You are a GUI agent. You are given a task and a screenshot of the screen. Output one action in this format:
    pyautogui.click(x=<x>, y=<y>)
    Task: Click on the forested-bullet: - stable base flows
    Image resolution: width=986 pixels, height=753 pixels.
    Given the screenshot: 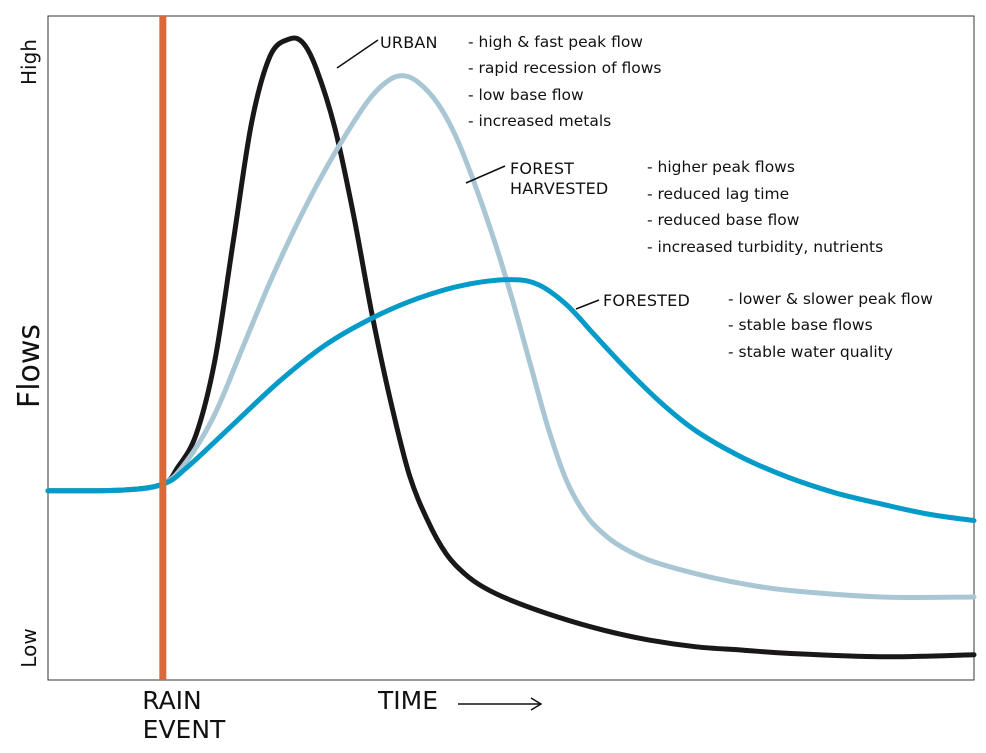 What is the action you would take?
    pyautogui.click(x=800, y=325)
    